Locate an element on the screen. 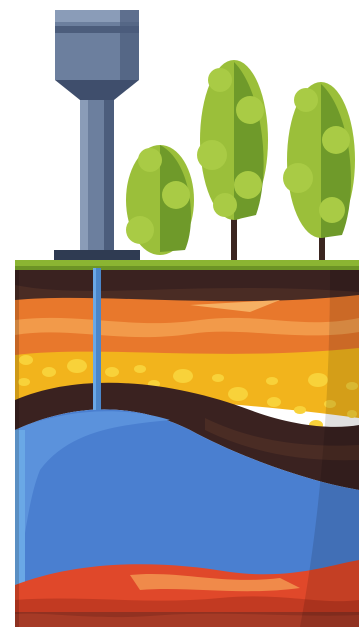 The image size is (359, 627). bedrock-shadow is located at coordinates (187, 619).